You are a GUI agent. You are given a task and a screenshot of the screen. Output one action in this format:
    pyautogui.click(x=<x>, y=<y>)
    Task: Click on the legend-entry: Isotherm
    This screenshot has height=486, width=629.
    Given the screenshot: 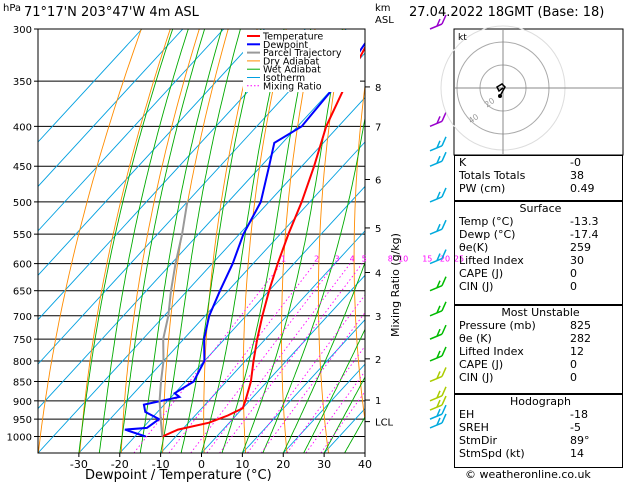 What is the action you would take?
    pyautogui.click(x=284, y=78)
    